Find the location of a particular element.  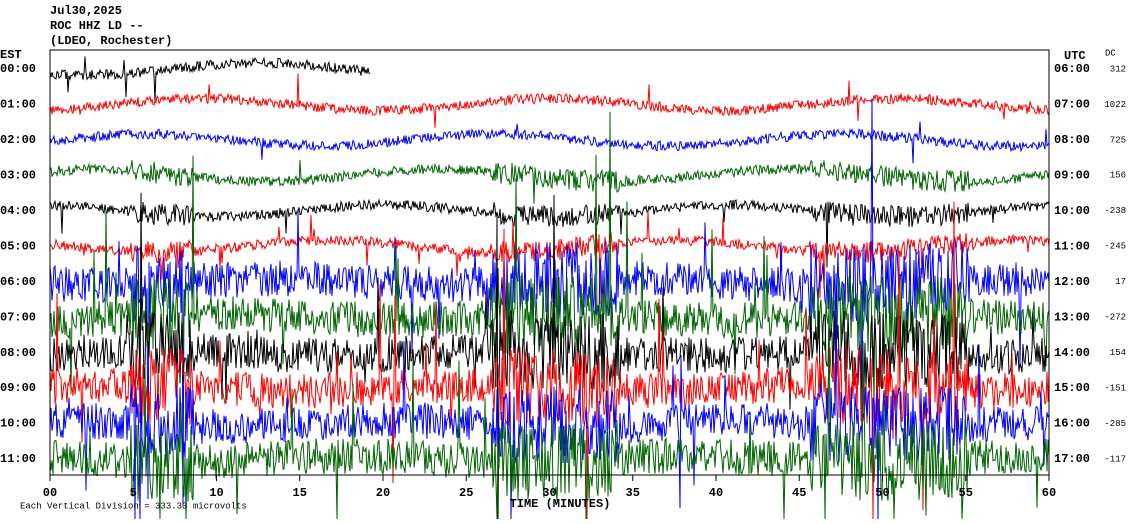

est-label: 03:00 is located at coordinates (18, 176).